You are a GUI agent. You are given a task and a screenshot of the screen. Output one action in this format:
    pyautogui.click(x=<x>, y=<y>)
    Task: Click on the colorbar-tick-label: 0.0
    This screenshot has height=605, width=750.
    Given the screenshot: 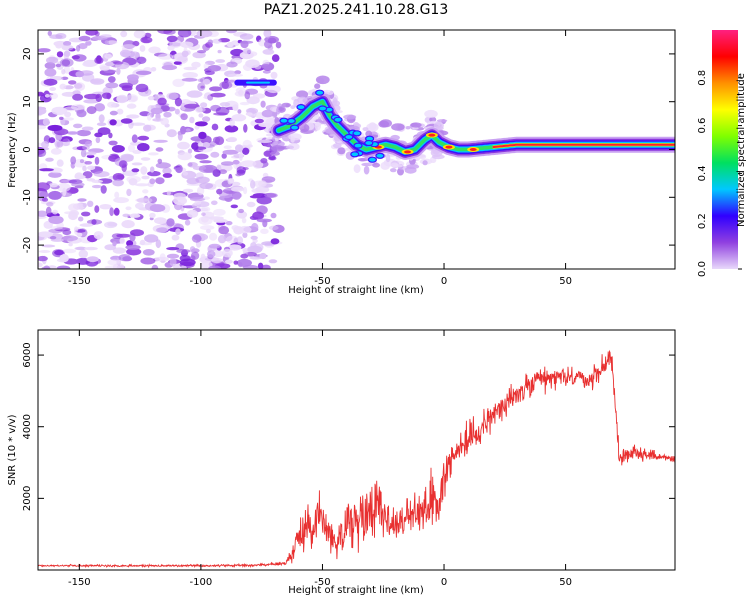 What is the action you would take?
    pyautogui.click(x=702, y=269)
    